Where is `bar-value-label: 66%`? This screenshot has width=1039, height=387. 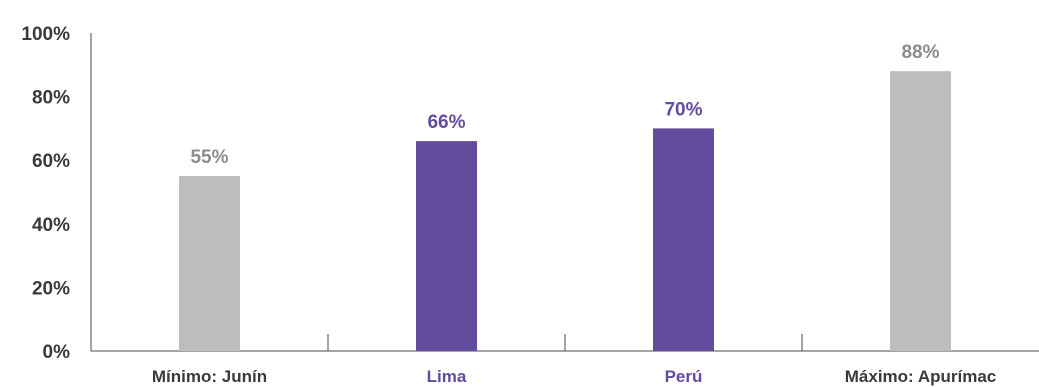 bar-value-label: 66% is located at coordinates (446, 122).